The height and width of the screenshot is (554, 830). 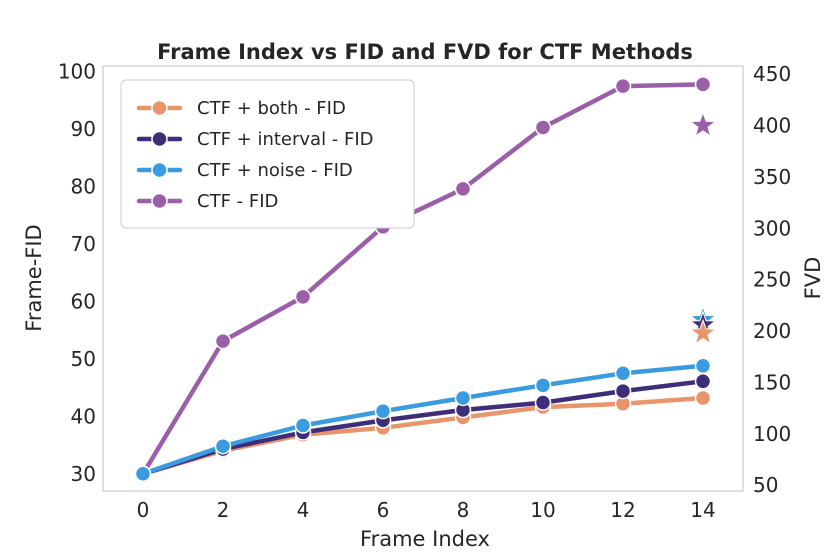 What do you see at coordinates (275, 170) in the screenshot?
I see `legend-label: CTF + noise - FID` at bounding box center [275, 170].